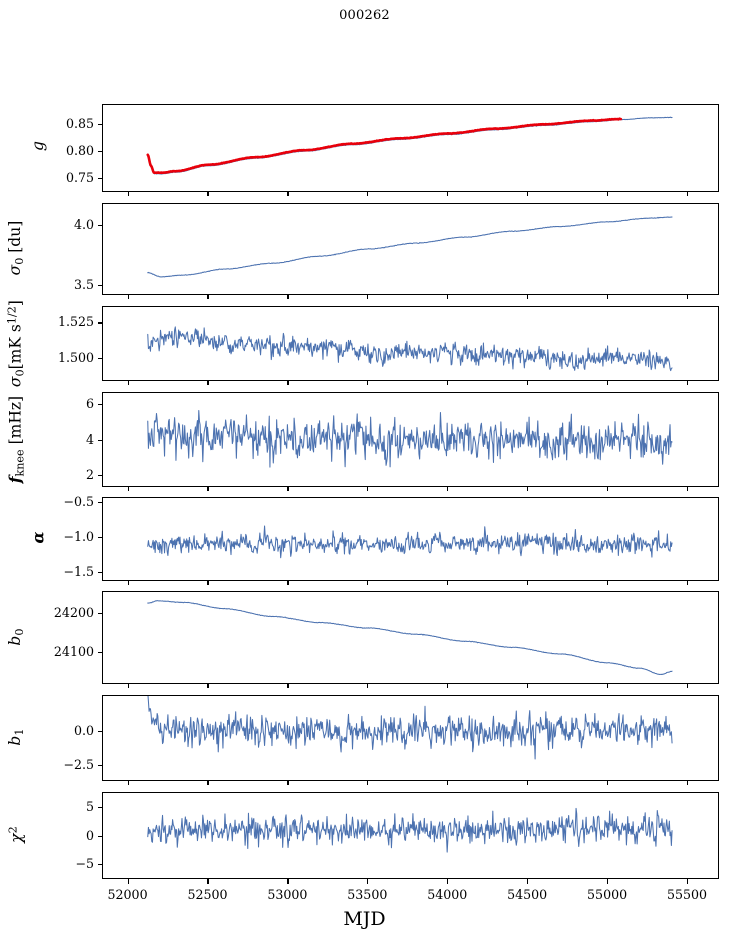 The image size is (729, 944). Describe the element at coordinates (688, 881) in the screenshot. I see `xtick-mark-7-p7` at that location.